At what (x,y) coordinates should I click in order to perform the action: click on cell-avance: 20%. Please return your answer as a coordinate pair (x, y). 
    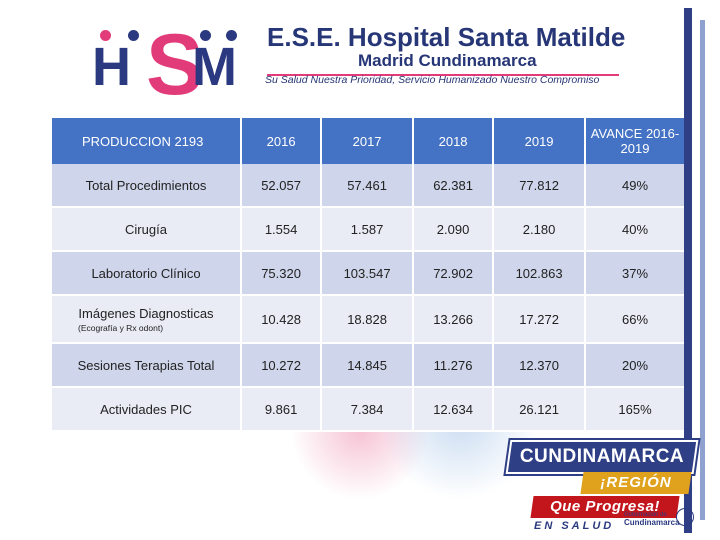
    Looking at the image, I should click on (634, 365).